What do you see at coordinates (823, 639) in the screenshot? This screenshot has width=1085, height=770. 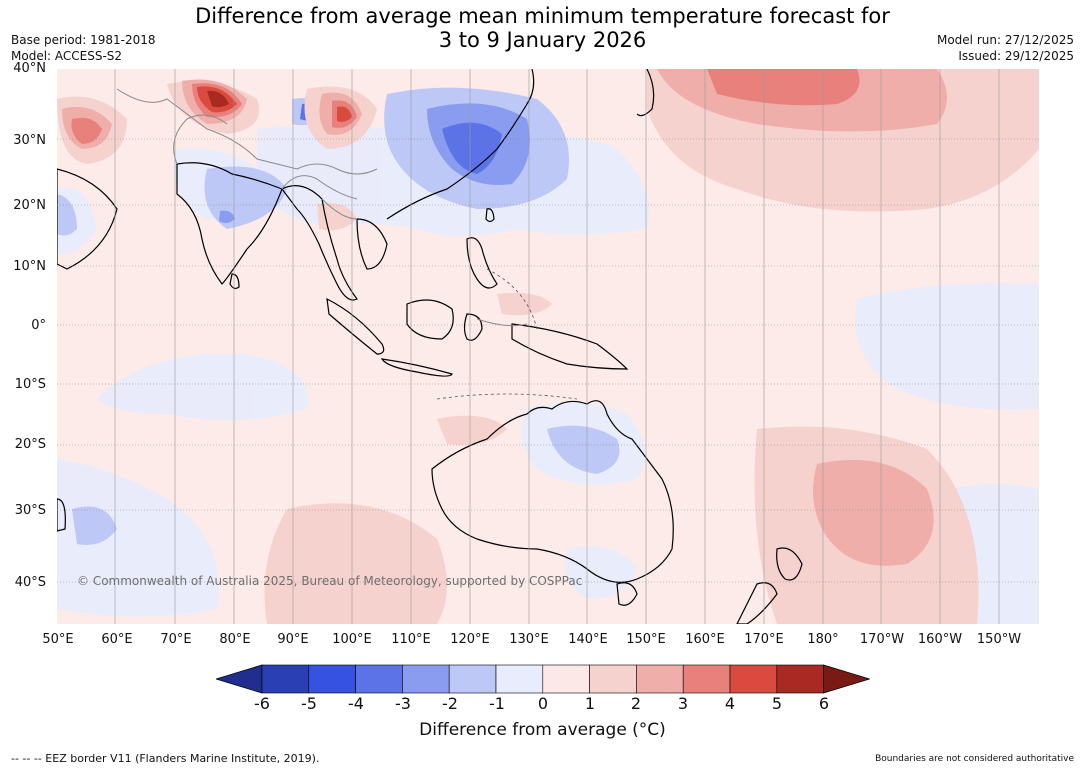 I see `lon-label: 180°` at bounding box center [823, 639].